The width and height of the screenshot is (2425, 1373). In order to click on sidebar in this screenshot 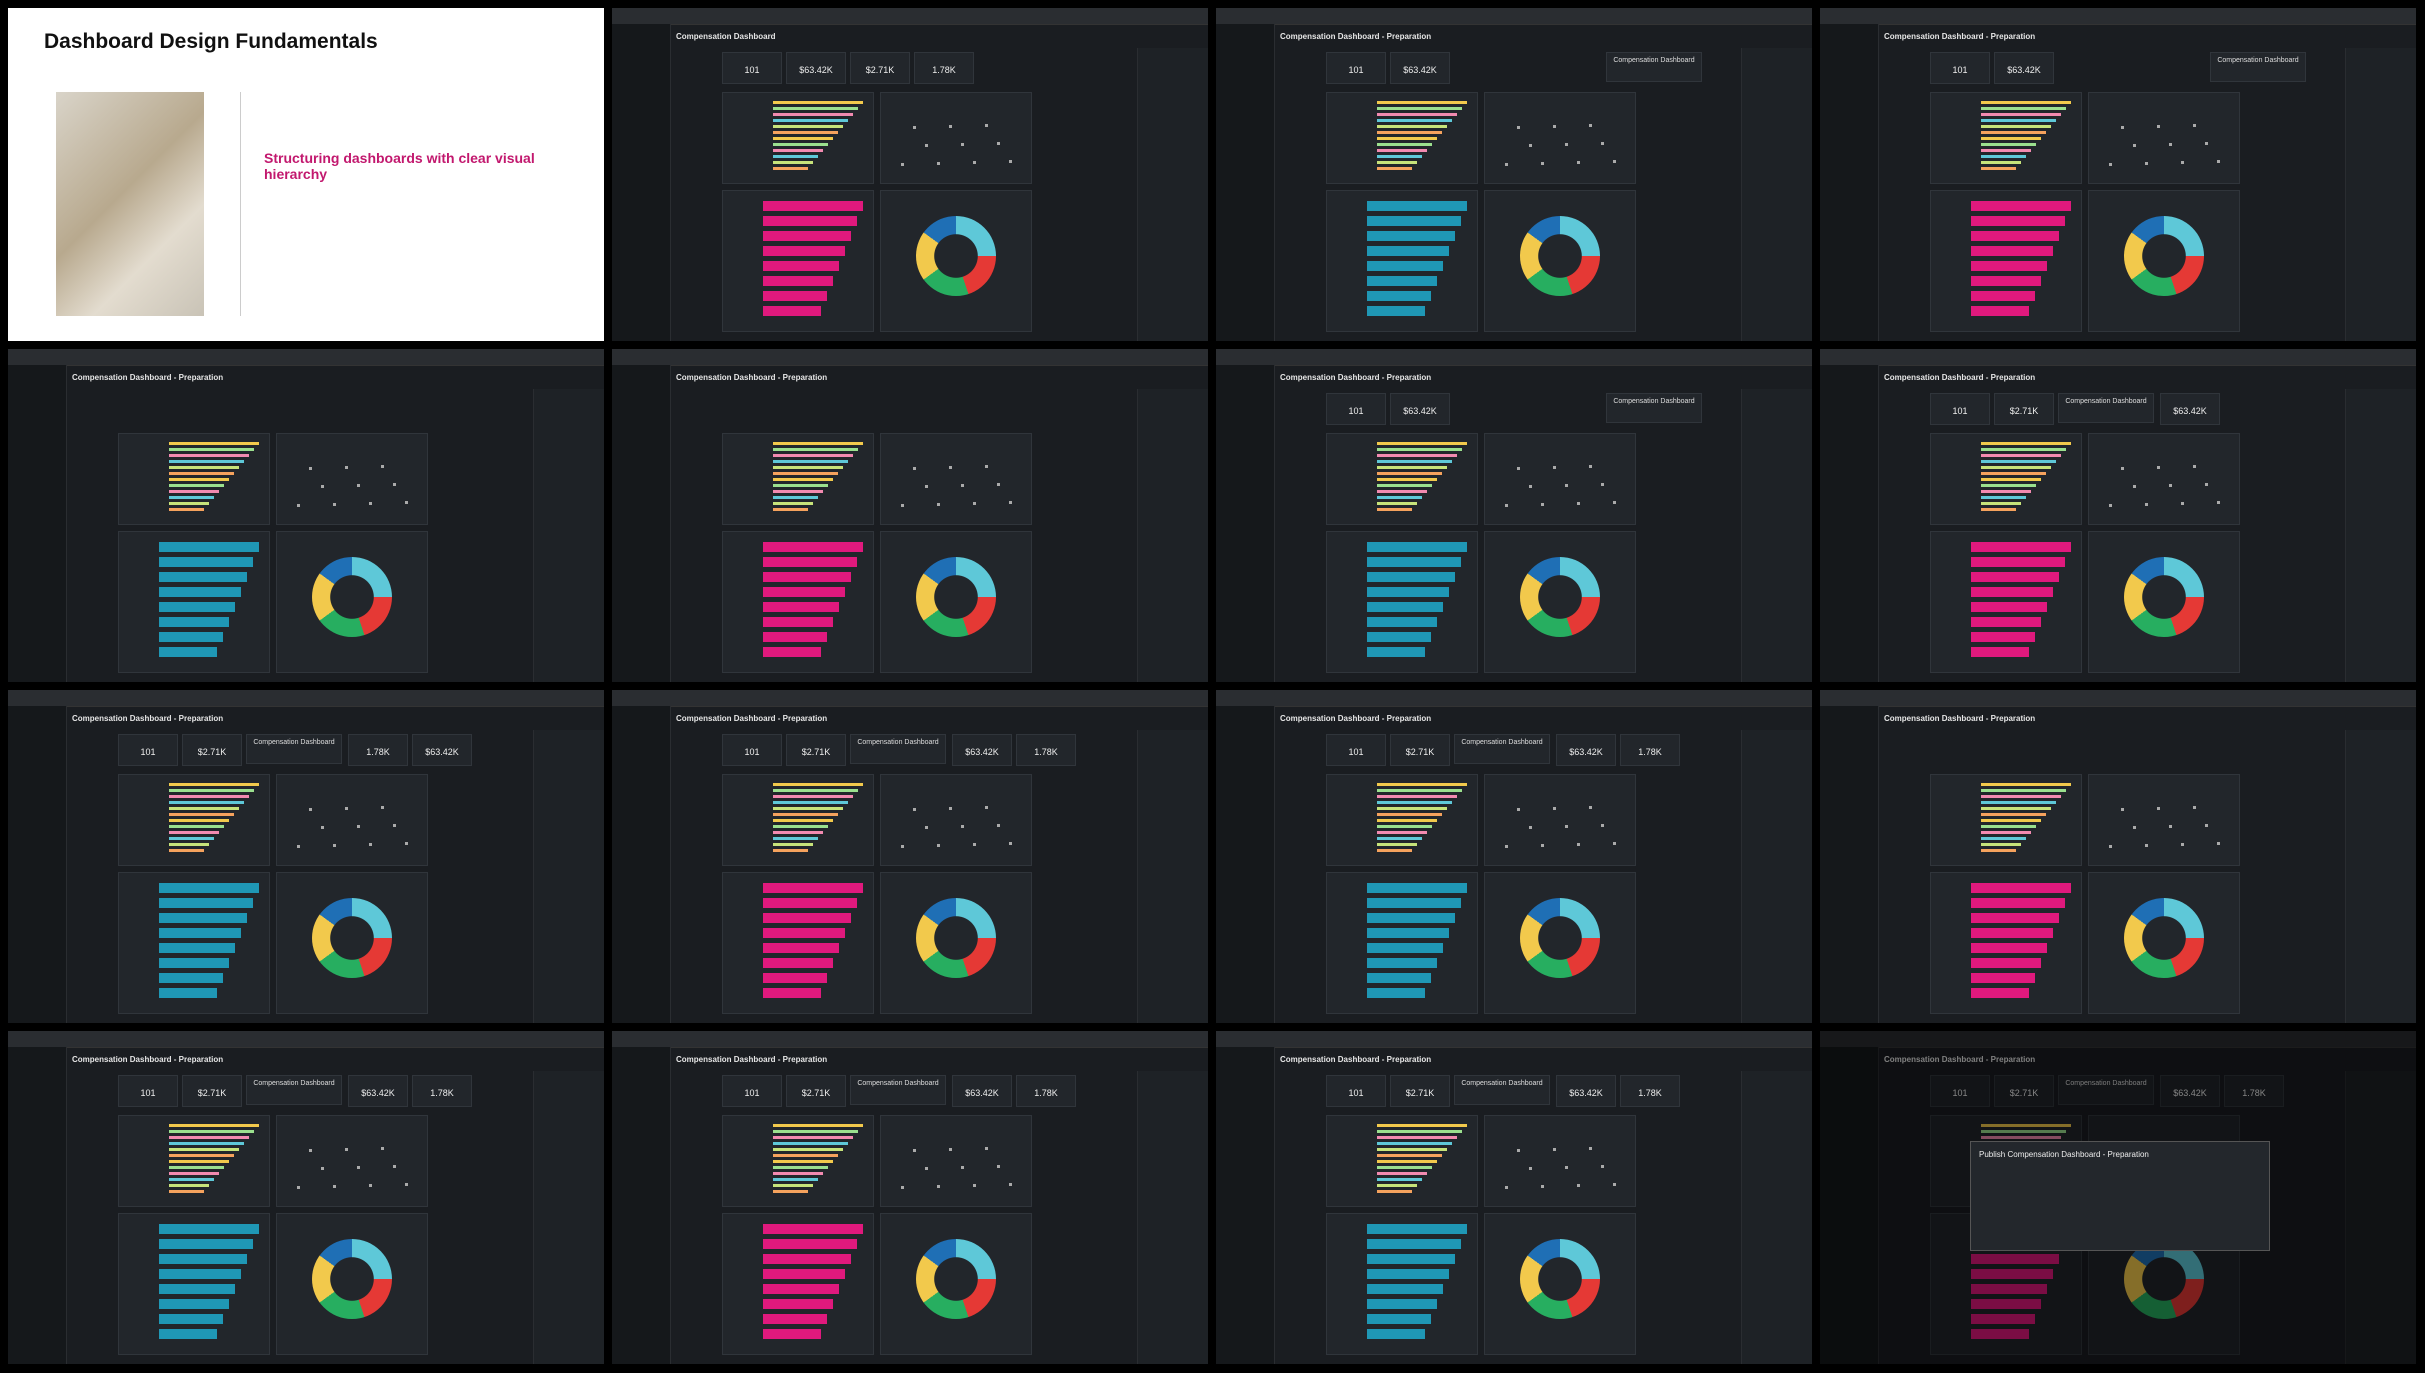, I will do `click(1245, 1205)`.